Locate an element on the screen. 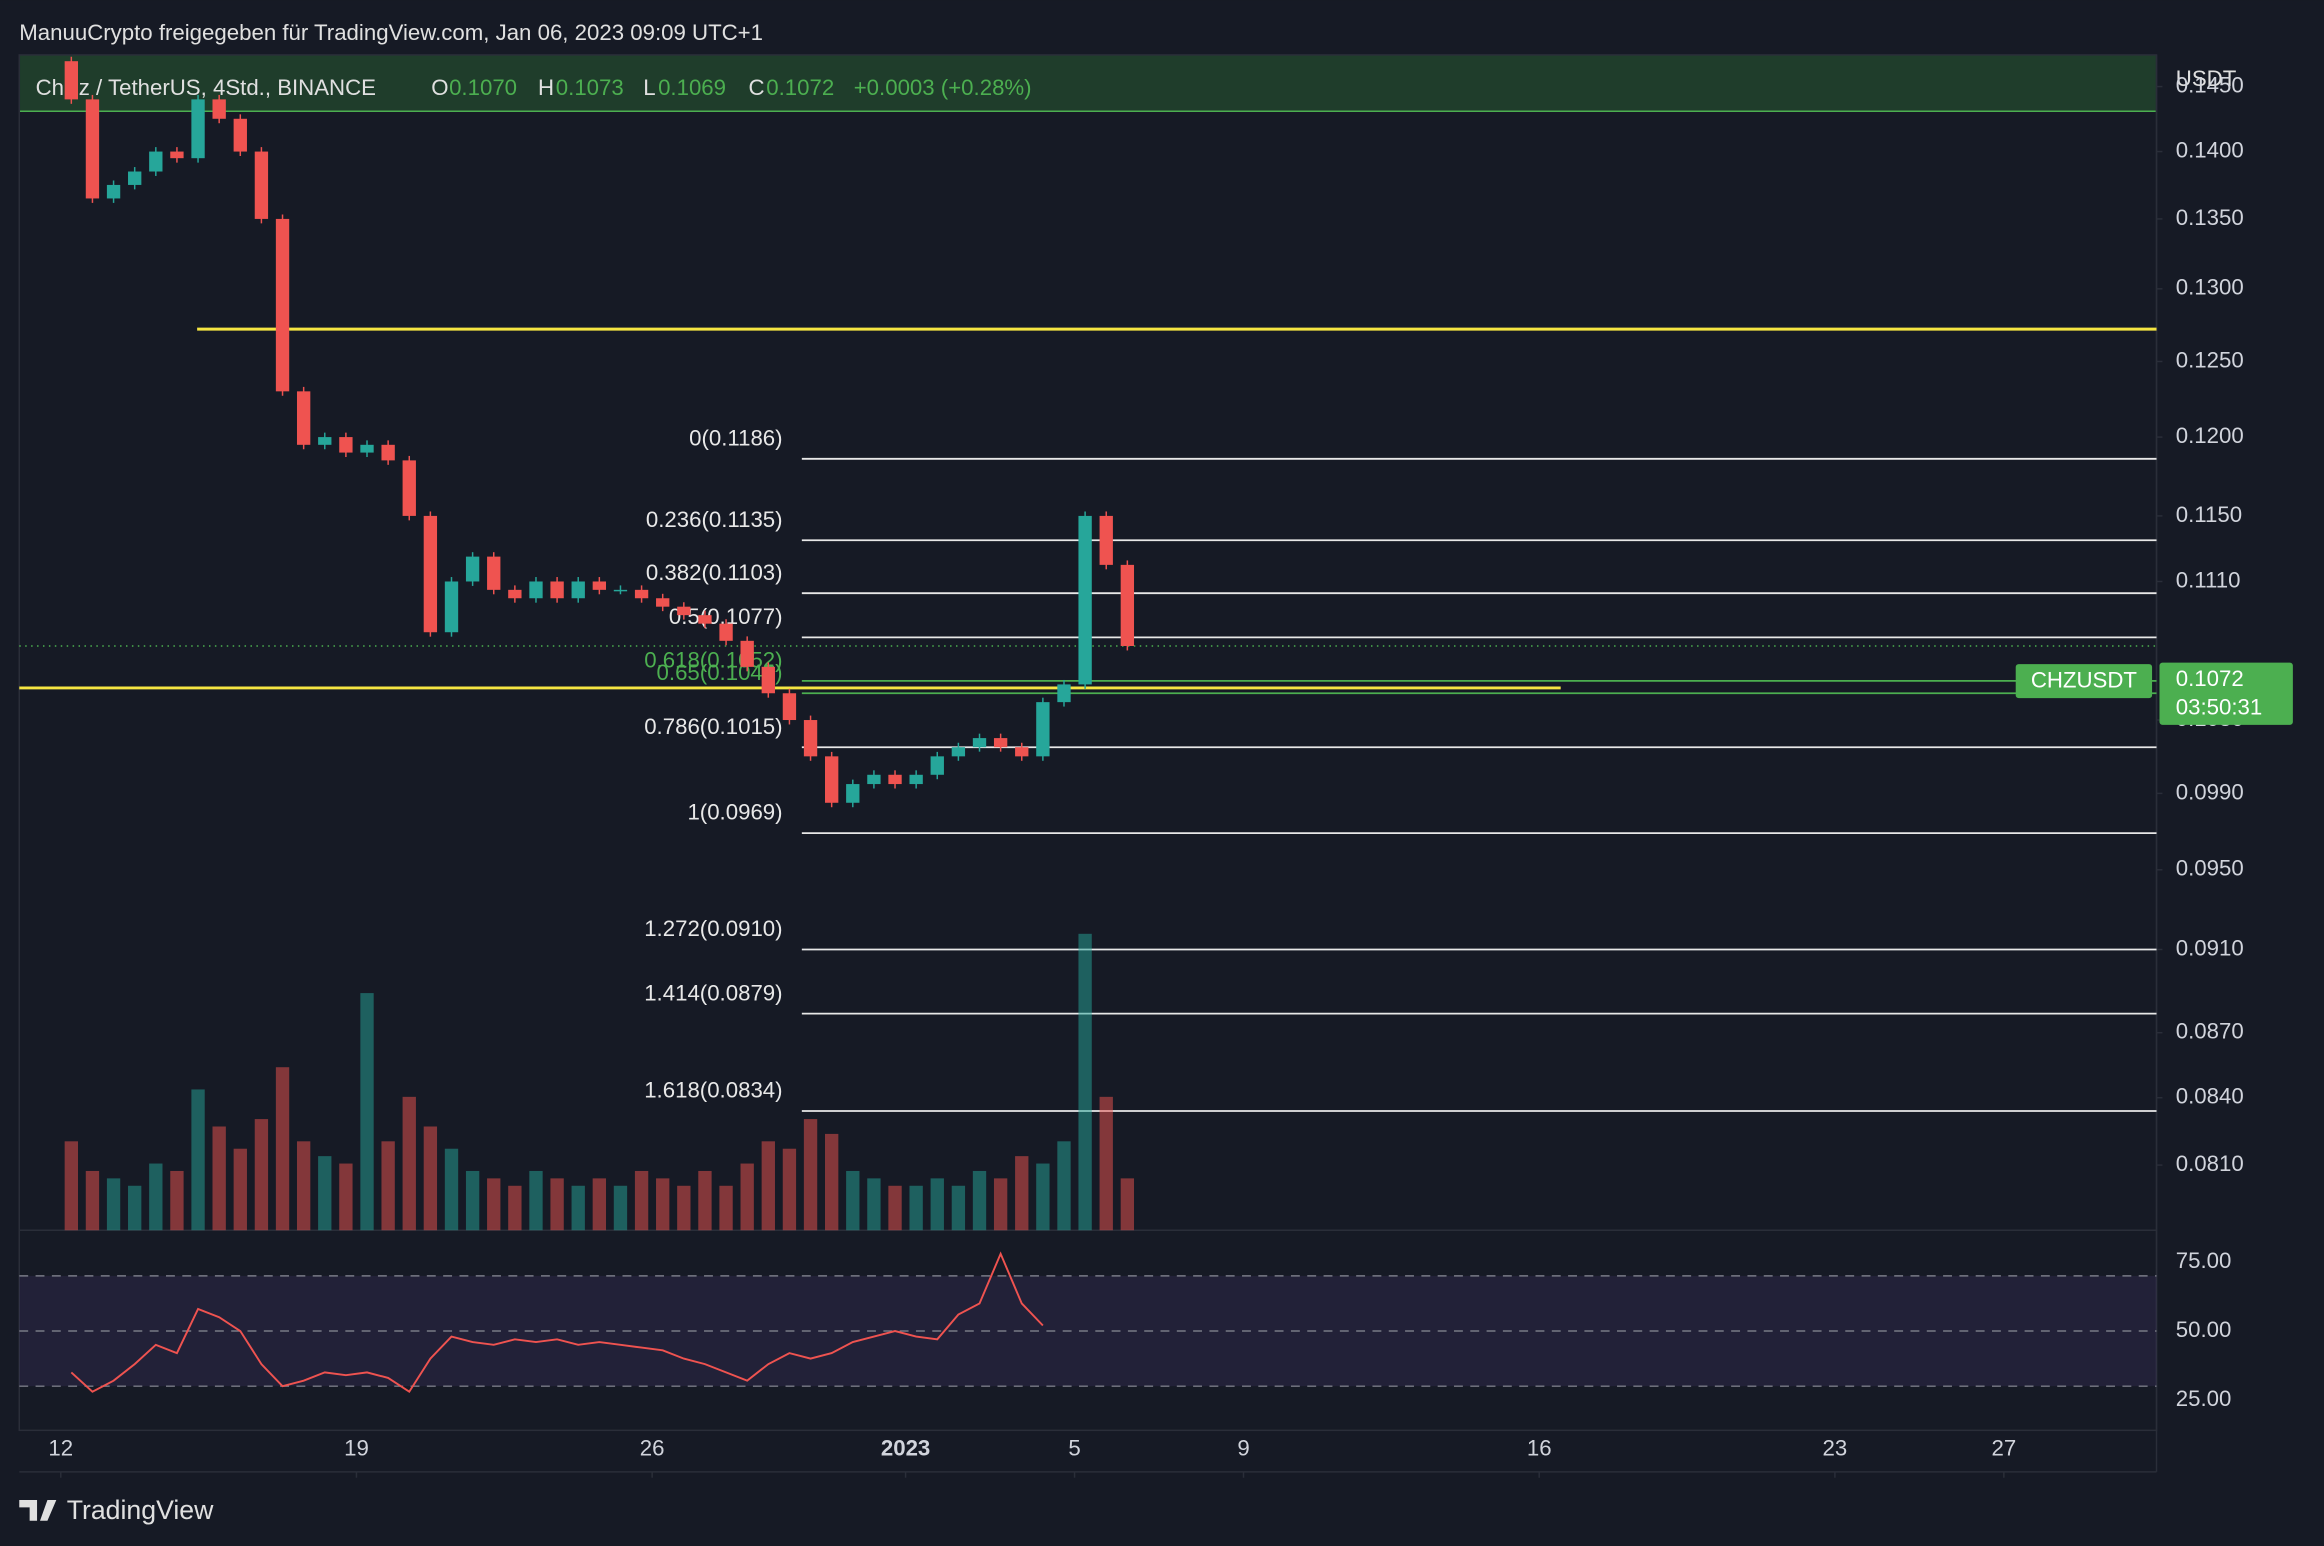 This screenshot has height=1546, width=2324. logo-mark is located at coordinates (38, 1510).